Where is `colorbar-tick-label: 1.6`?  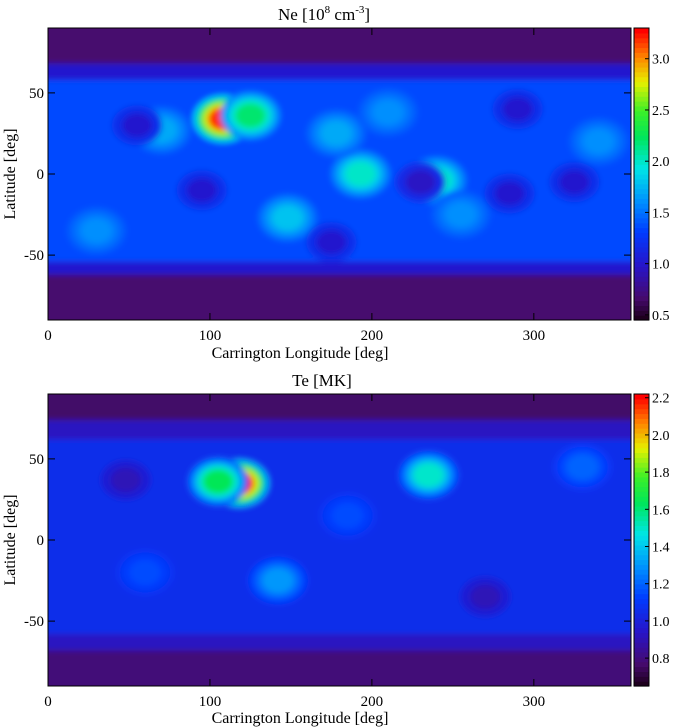
colorbar-tick-label: 1.6 is located at coordinates (661, 510).